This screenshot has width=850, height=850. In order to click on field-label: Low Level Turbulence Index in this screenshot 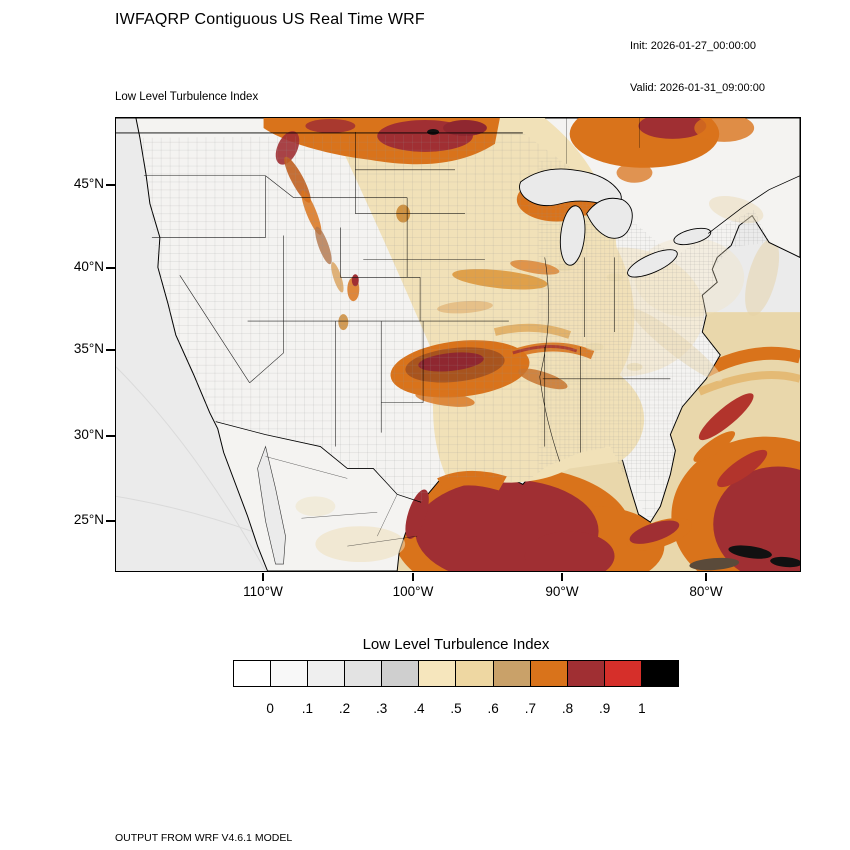, I will do `click(187, 97)`.